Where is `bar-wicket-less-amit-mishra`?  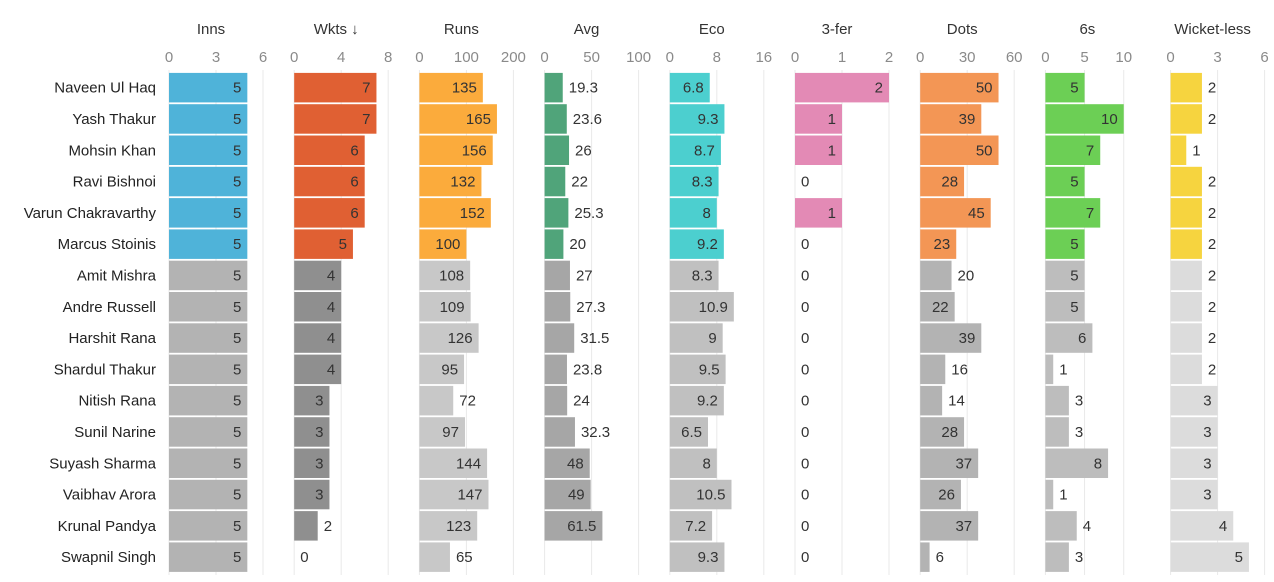
bar-wicket-less-amit-mishra is located at coordinates (1186, 275).